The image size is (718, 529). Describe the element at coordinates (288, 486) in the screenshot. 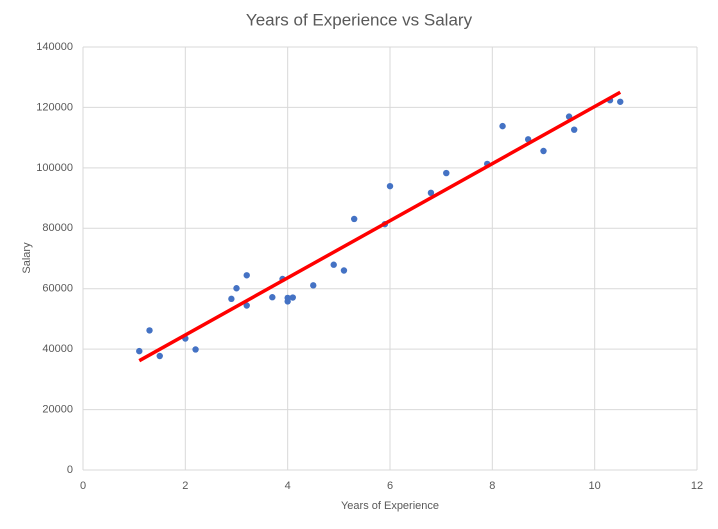

I see `x-tick-label: 4` at that location.